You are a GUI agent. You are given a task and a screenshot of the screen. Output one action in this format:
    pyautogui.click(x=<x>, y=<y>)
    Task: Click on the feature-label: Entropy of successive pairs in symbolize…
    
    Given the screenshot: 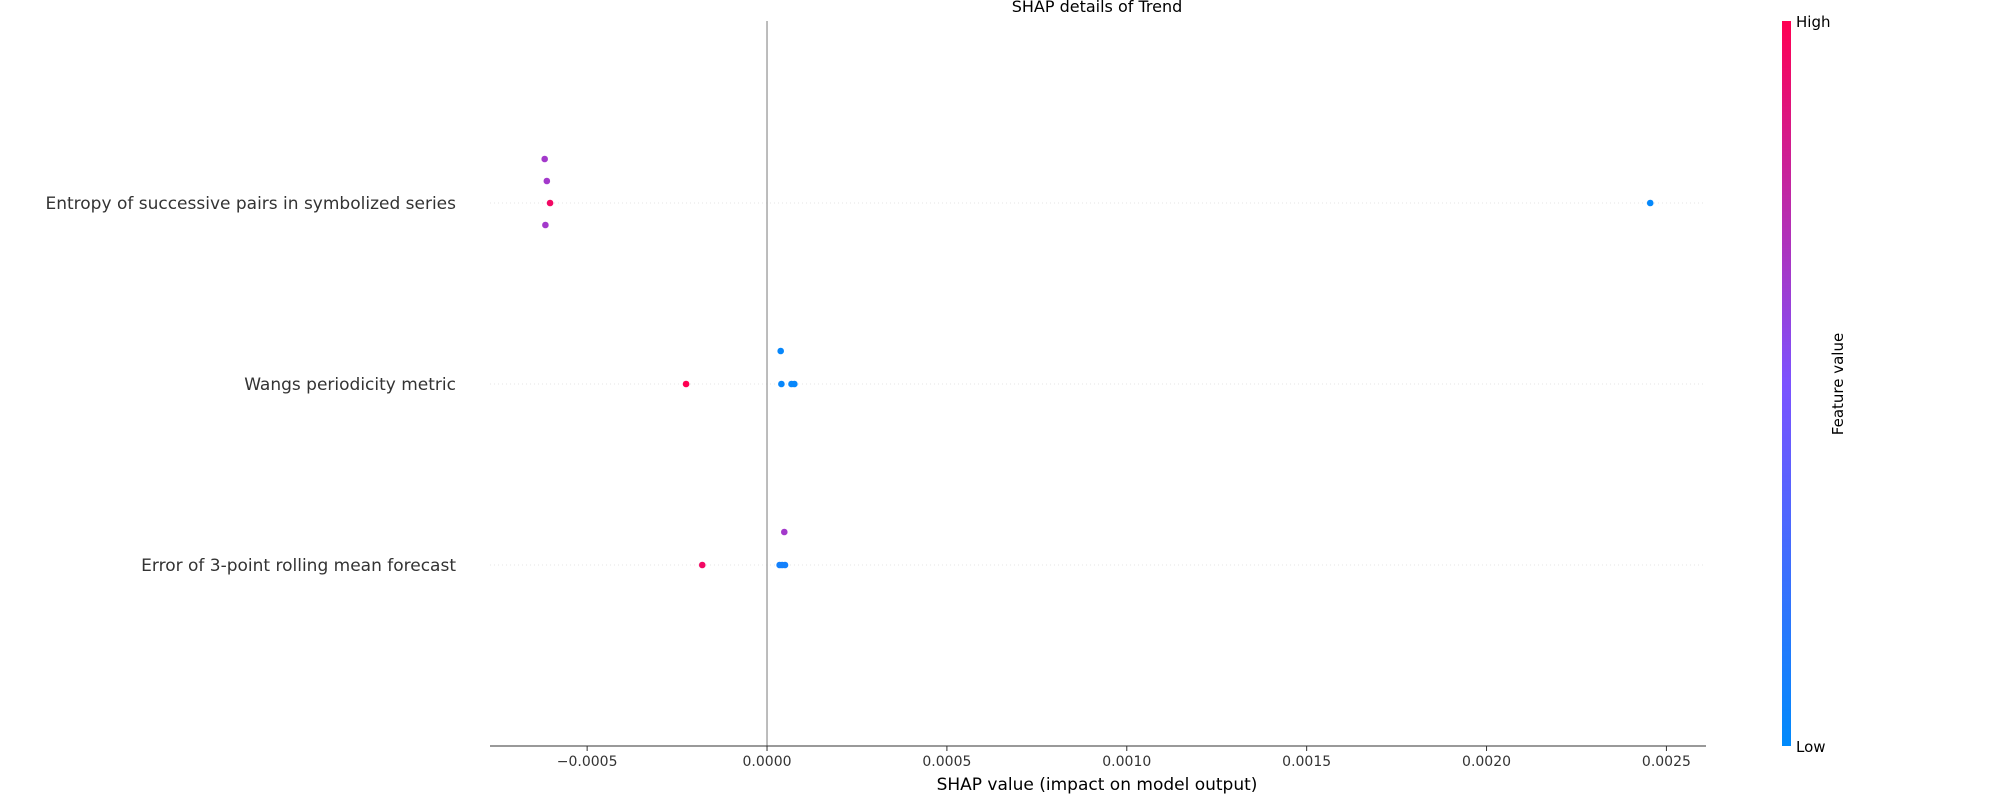 What is the action you would take?
    pyautogui.click(x=250, y=204)
    